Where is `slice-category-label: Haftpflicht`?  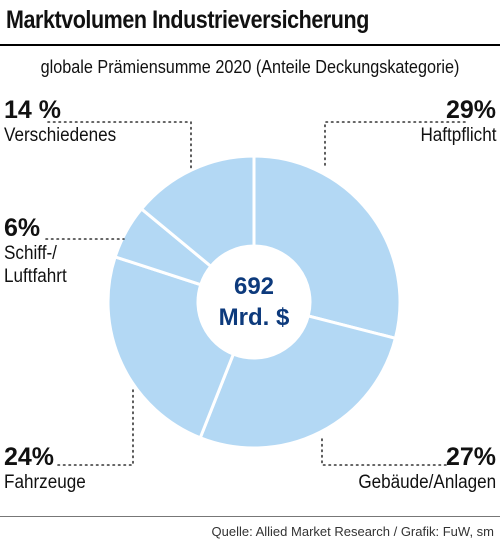
slice-category-label: Haftpflicht is located at coordinates (457, 135).